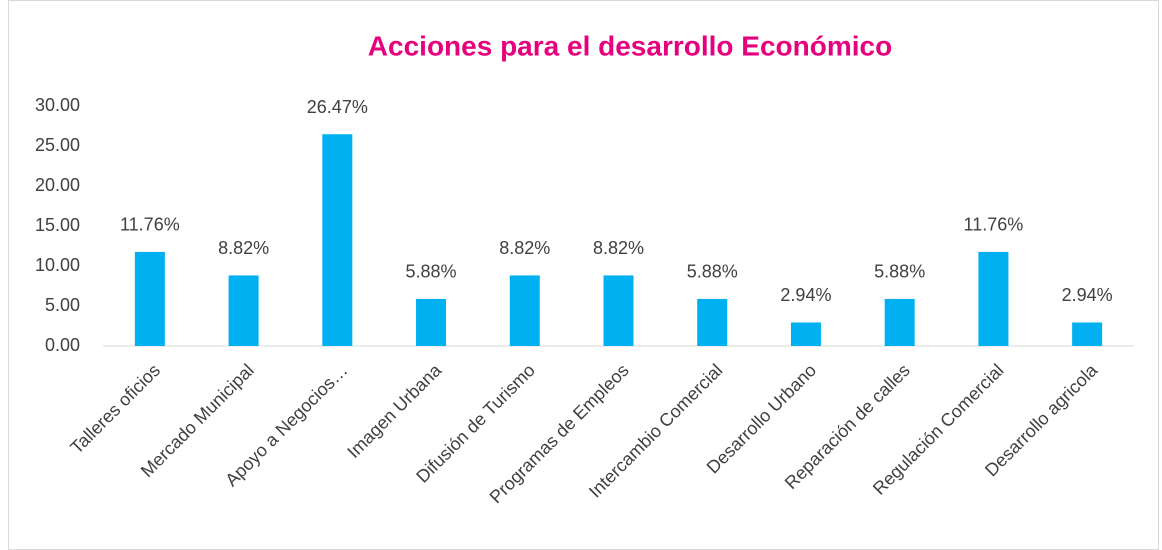 This screenshot has width=1162, height=550. What do you see at coordinates (57, 265) in the screenshot?
I see `y-tick-label: 10.00` at bounding box center [57, 265].